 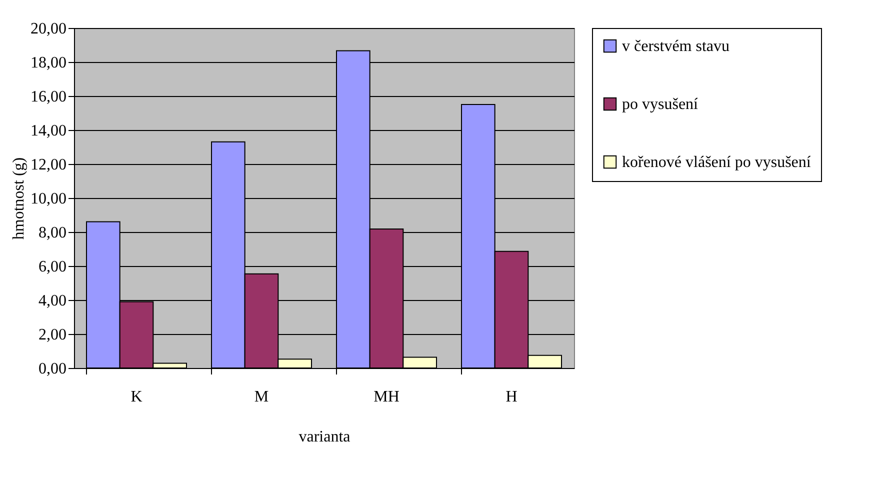 I want to click on y-tick-label: 18,00, so click(x=48, y=63).